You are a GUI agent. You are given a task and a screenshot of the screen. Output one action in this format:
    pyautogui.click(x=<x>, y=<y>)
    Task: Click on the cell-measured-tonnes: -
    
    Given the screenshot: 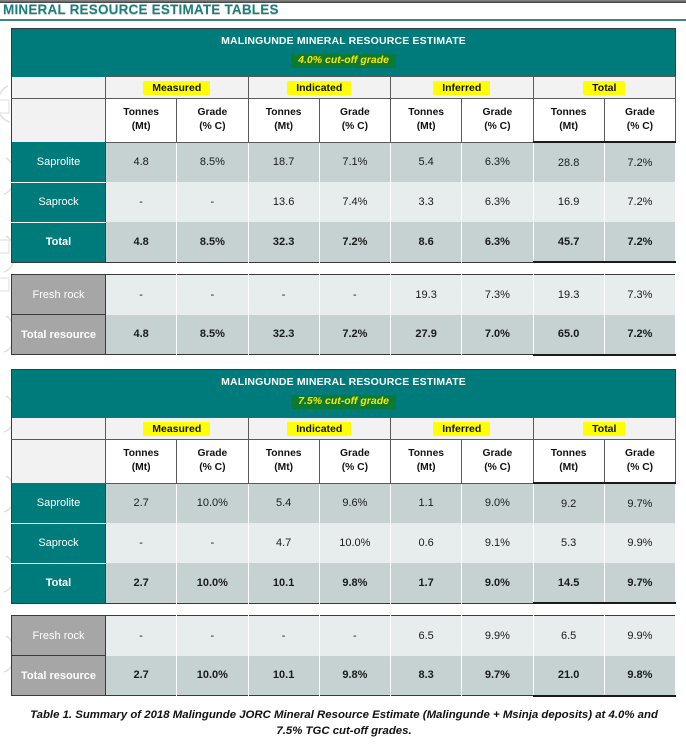 What is the action you would take?
    pyautogui.click(x=141, y=543)
    